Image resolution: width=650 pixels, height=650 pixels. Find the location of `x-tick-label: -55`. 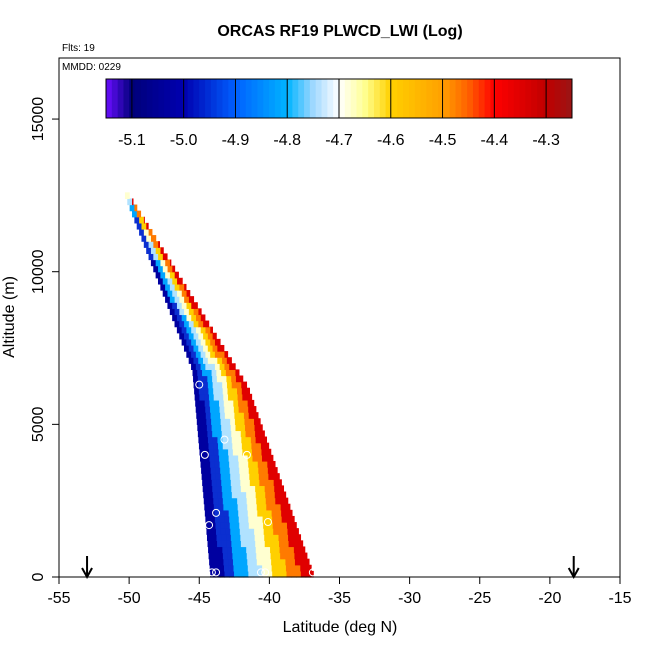

x-tick-label: -55 is located at coordinates (58, 598).